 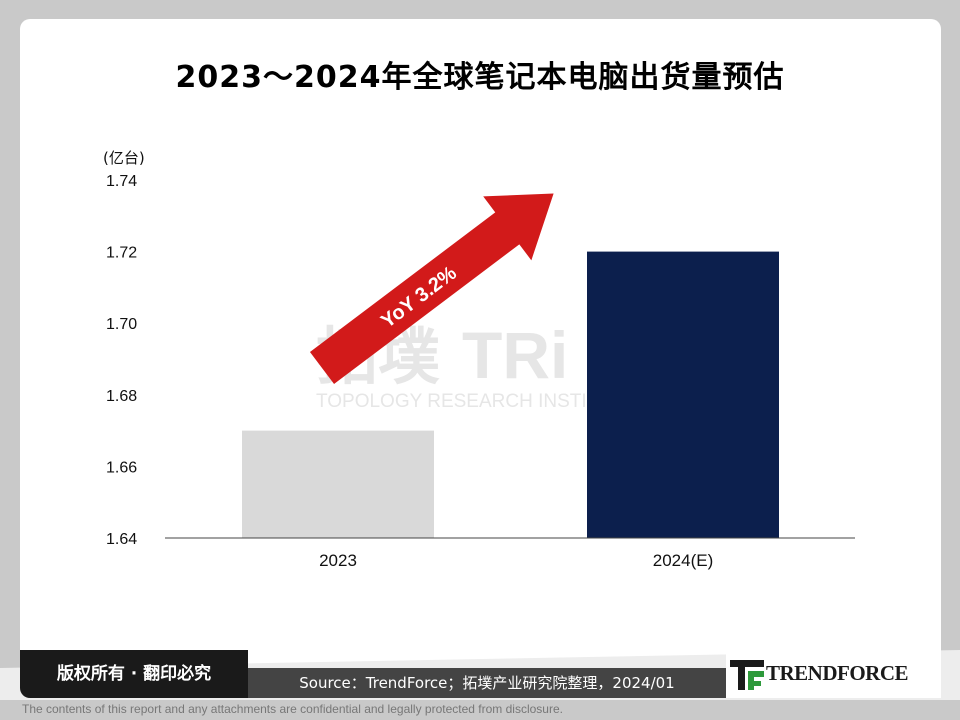 I want to click on yoy-arrow: YoY 3.2%, so click(x=431, y=288).